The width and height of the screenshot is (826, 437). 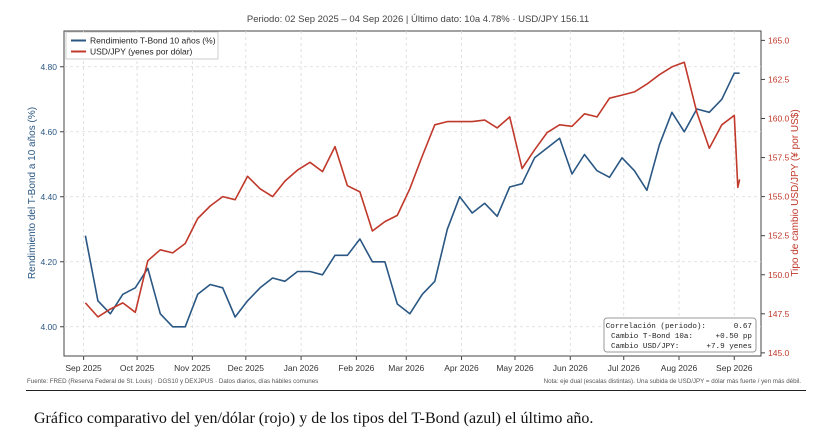 I want to click on x-tick-label: Jul 2026, so click(x=624, y=368).